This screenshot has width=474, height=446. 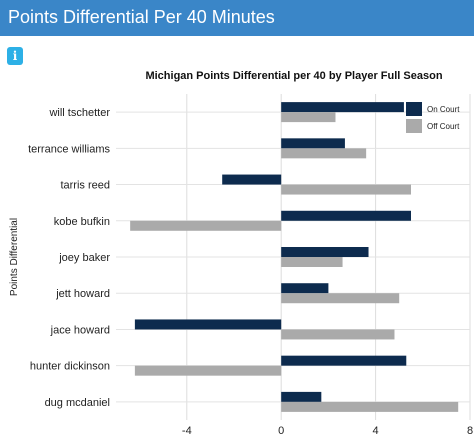 What do you see at coordinates (443, 126) in the screenshot?
I see `legend-label: Off Court` at bounding box center [443, 126].